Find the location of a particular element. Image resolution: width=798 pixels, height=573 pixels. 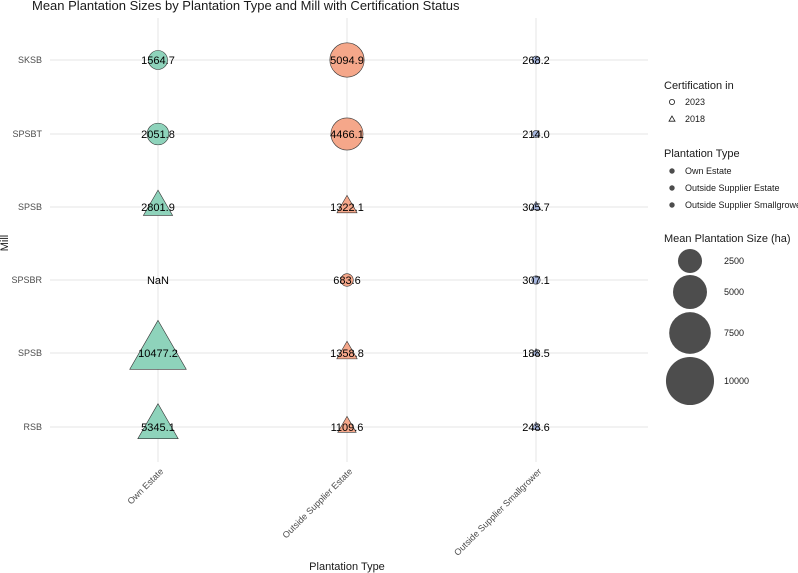

data-label: 1358.8 is located at coordinates (347, 354).